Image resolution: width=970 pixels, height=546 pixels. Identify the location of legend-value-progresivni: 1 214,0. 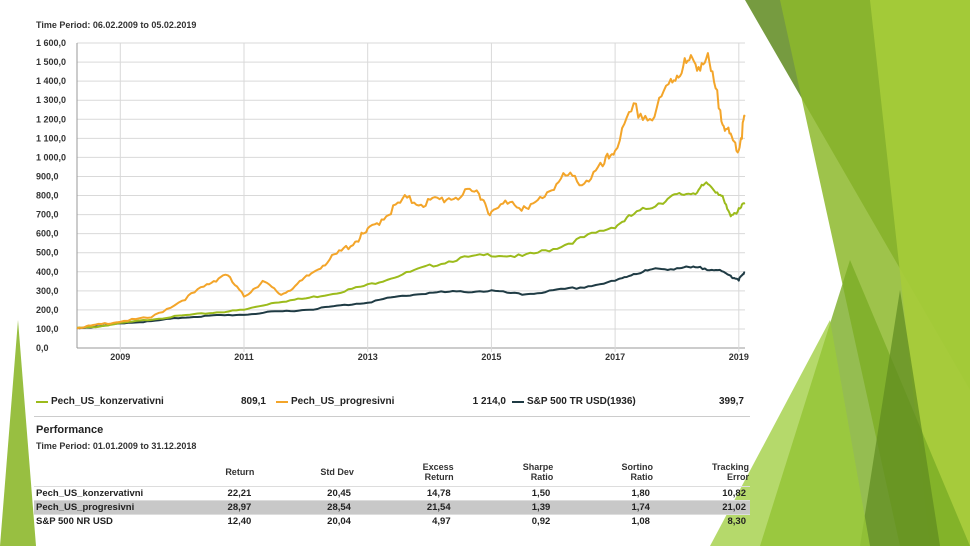
(489, 401).